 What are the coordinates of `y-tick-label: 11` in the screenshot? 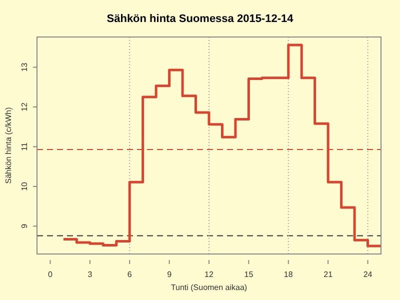 It's located at (24, 146).